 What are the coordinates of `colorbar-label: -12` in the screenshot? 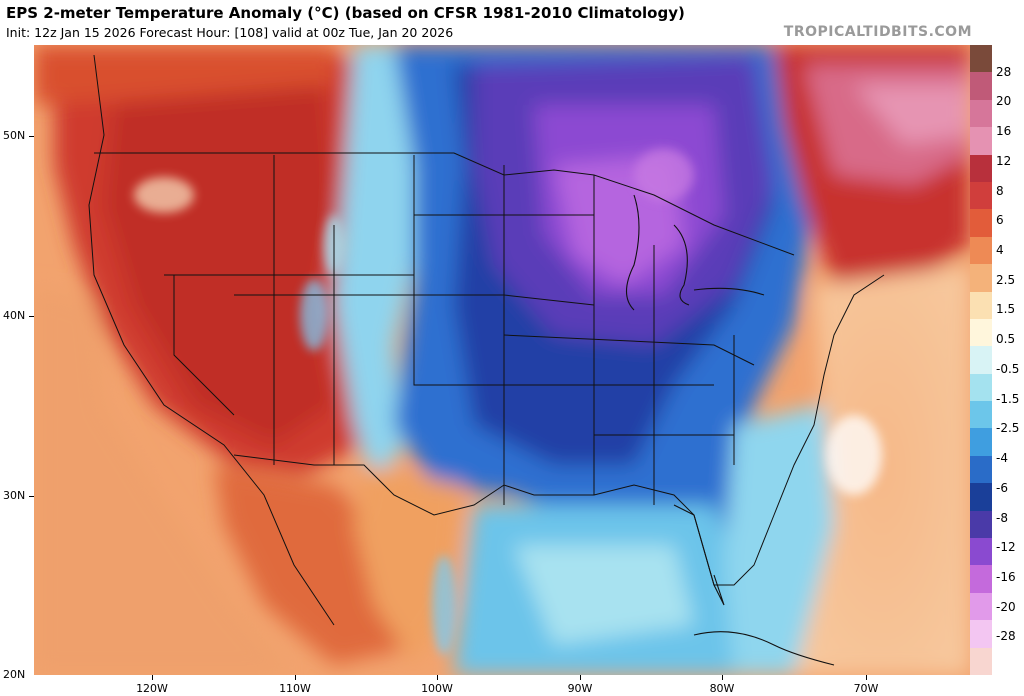 It's located at (1006, 547).